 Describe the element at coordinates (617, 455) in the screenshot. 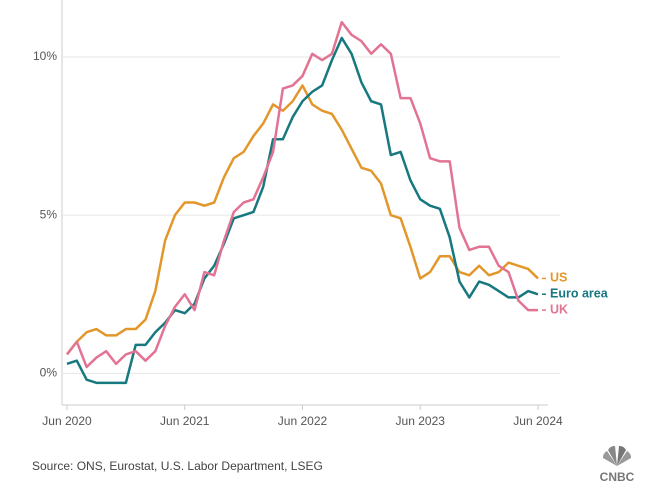

I see `logo-icon` at that location.